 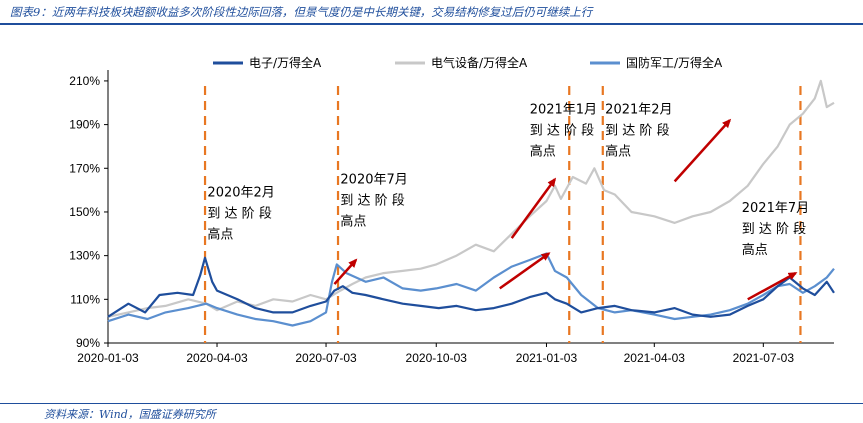 What do you see at coordinates (108, 358) in the screenshot?
I see `x-tick-label: 2020-01-03` at bounding box center [108, 358].